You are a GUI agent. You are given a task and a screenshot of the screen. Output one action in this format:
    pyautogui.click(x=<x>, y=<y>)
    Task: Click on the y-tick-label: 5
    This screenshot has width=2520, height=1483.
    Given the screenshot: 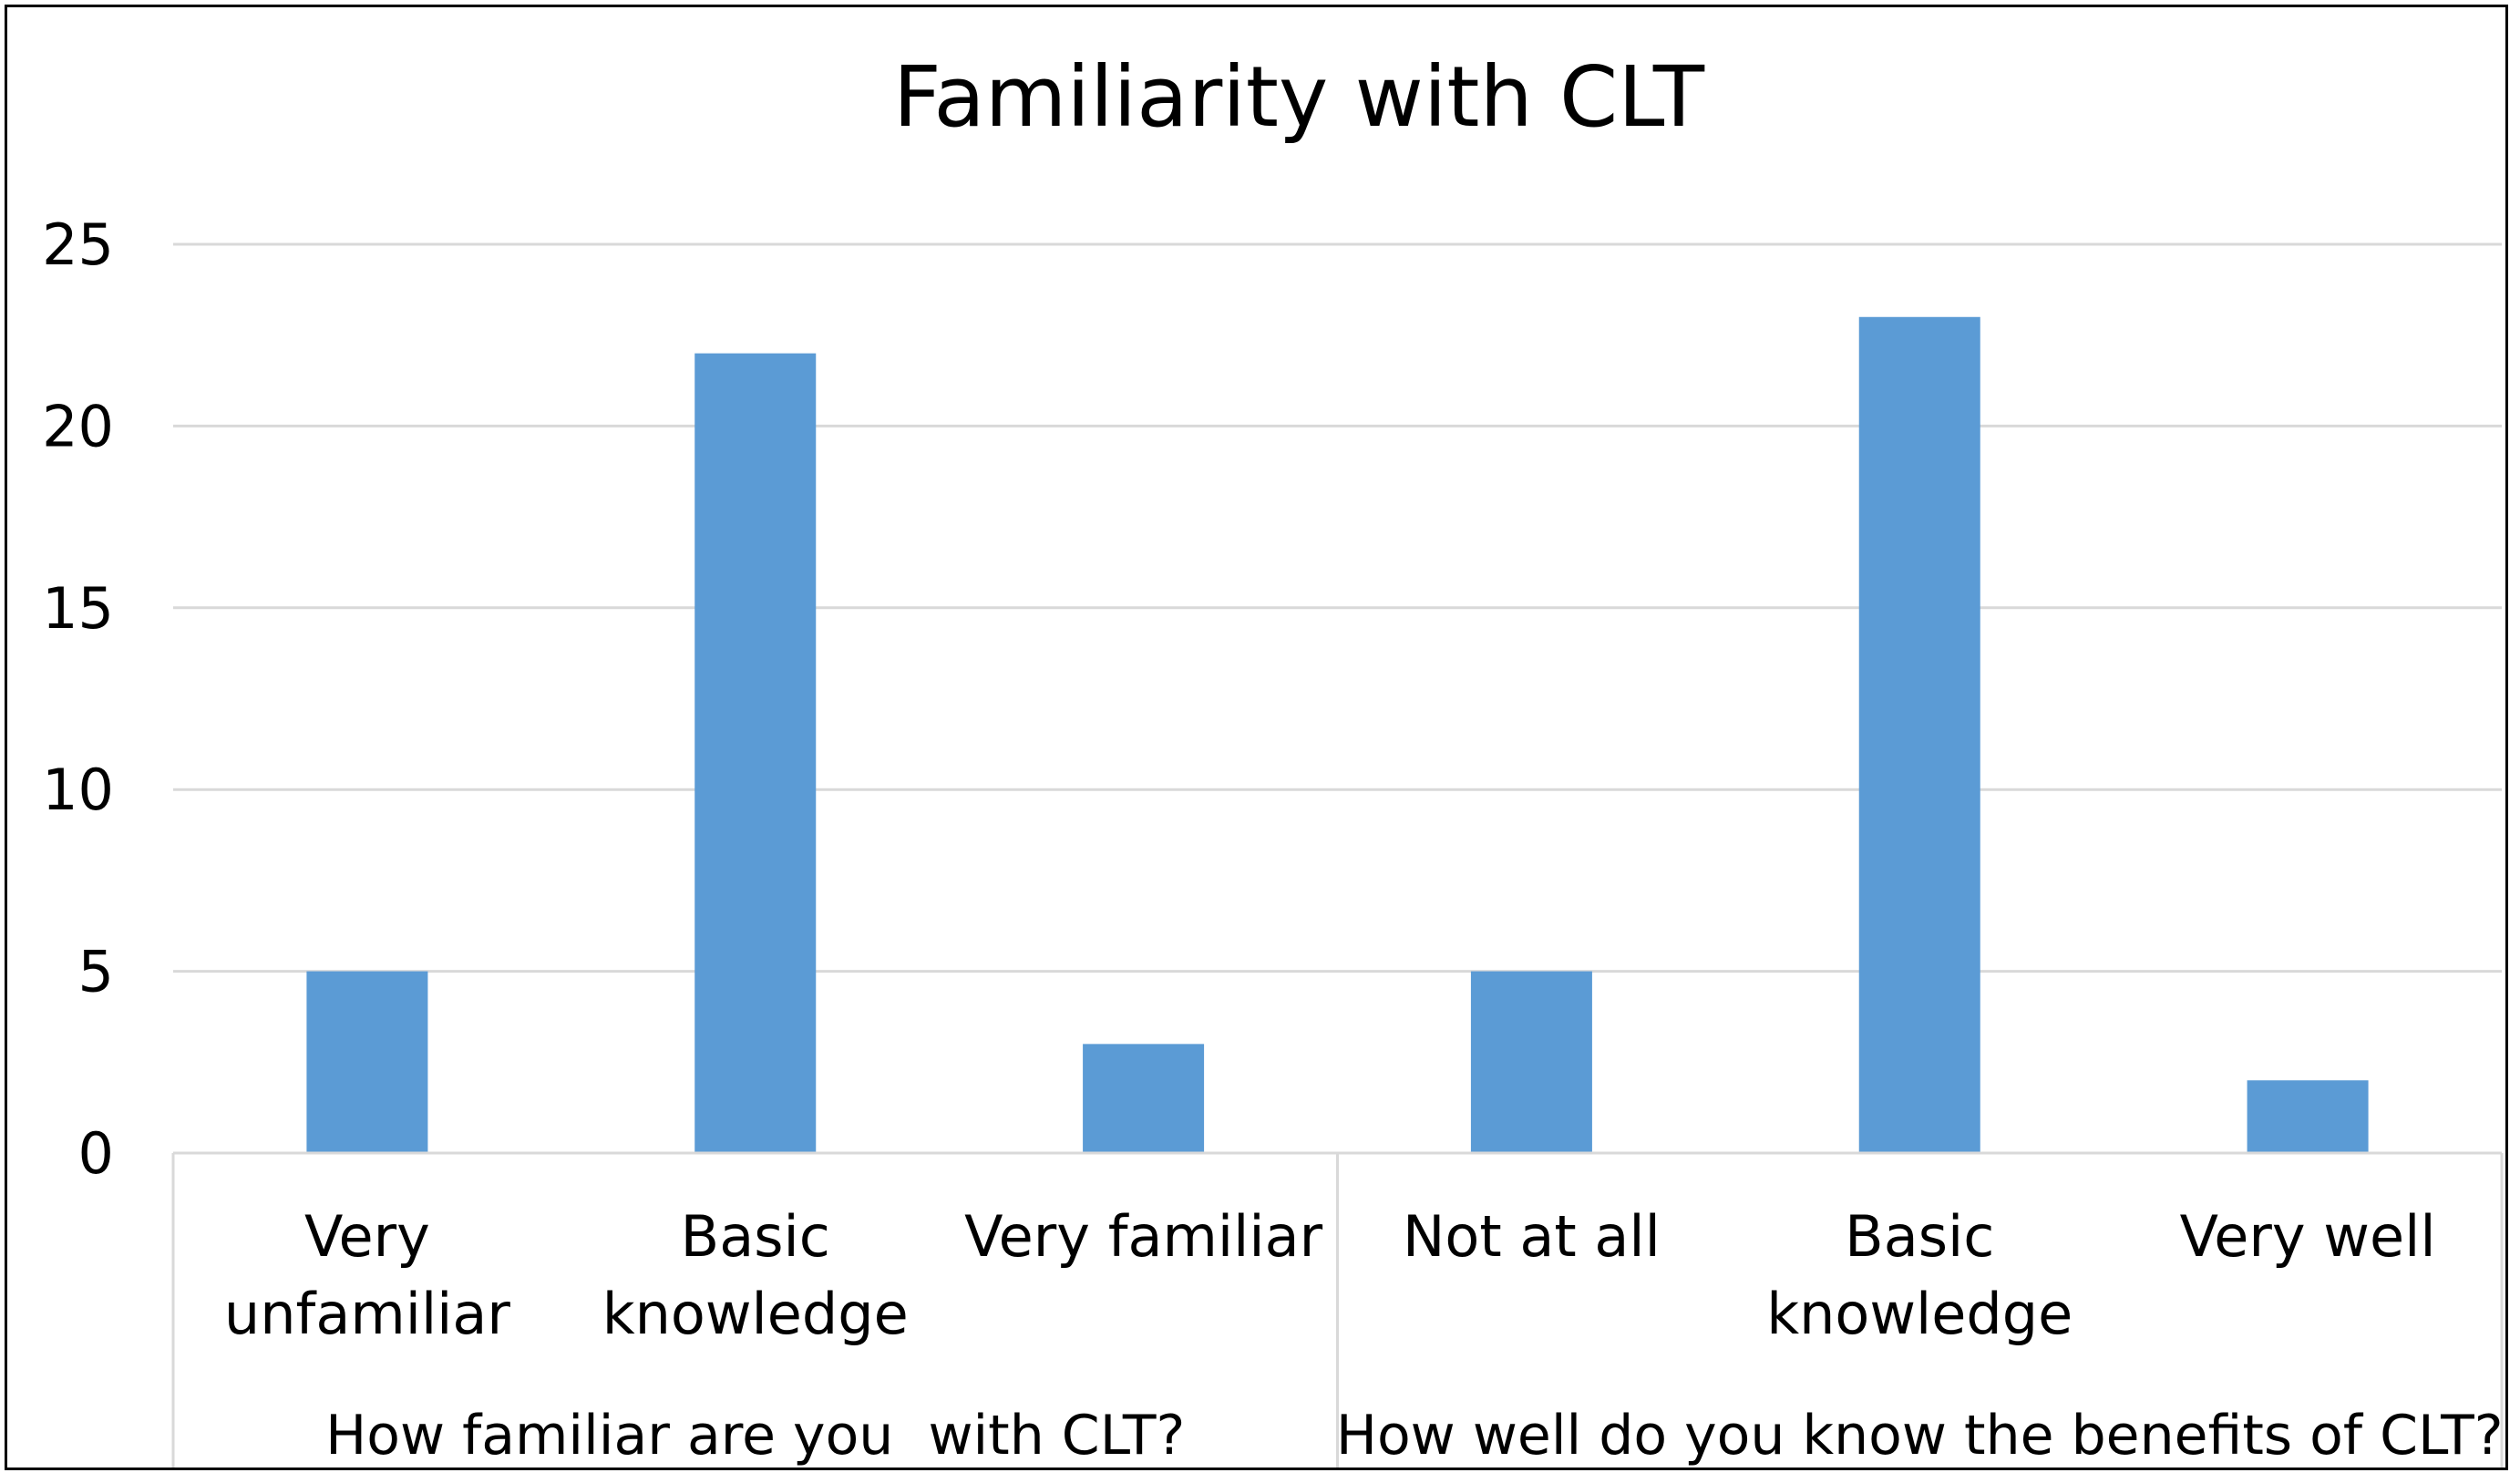 What is the action you would take?
    pyautogui.click(x=96, y=972)
    